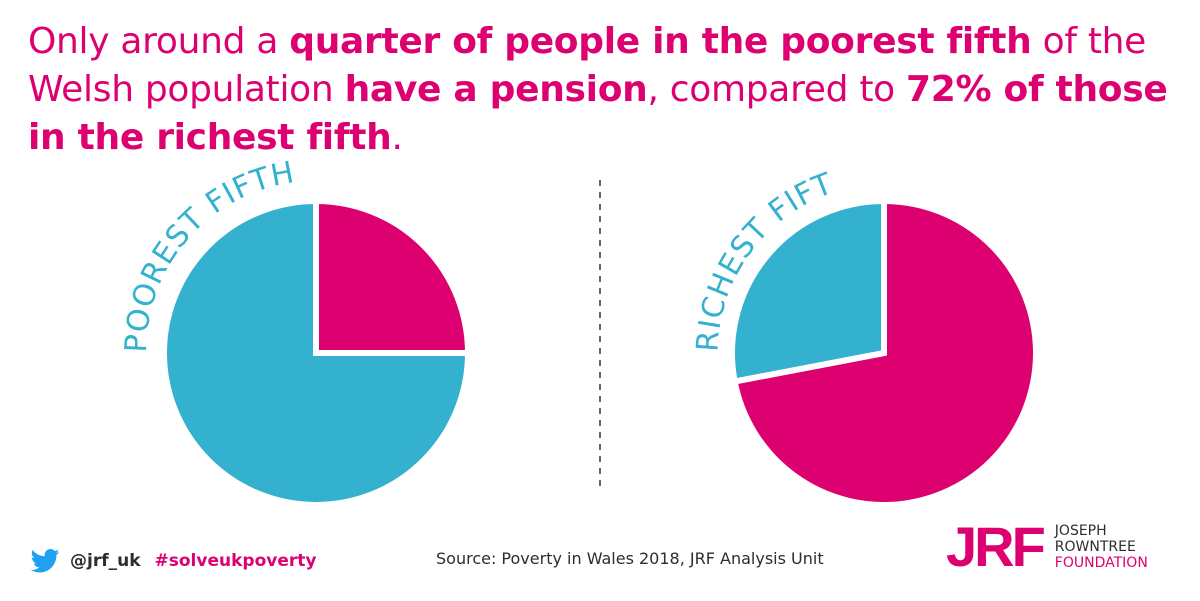 This screenshot has height=601, width=1200. Describe the element at coordinates (496, 89) in the screenshot. I see `headline-part: have a pension` at that location.